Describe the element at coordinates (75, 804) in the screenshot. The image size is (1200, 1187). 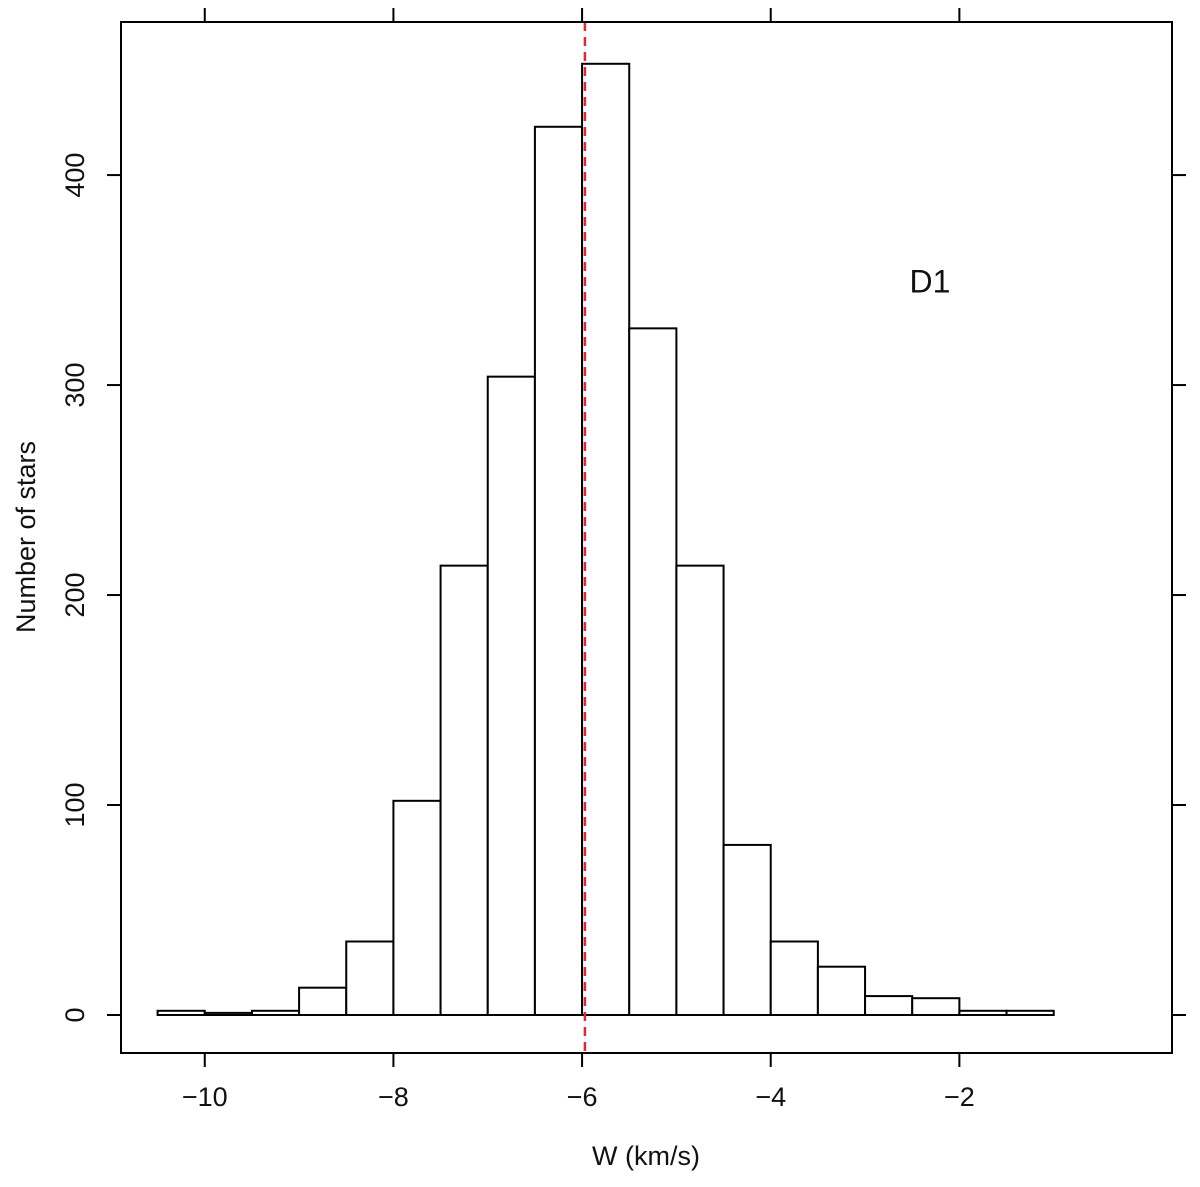
I see `y-tick-label: 100` at that location.